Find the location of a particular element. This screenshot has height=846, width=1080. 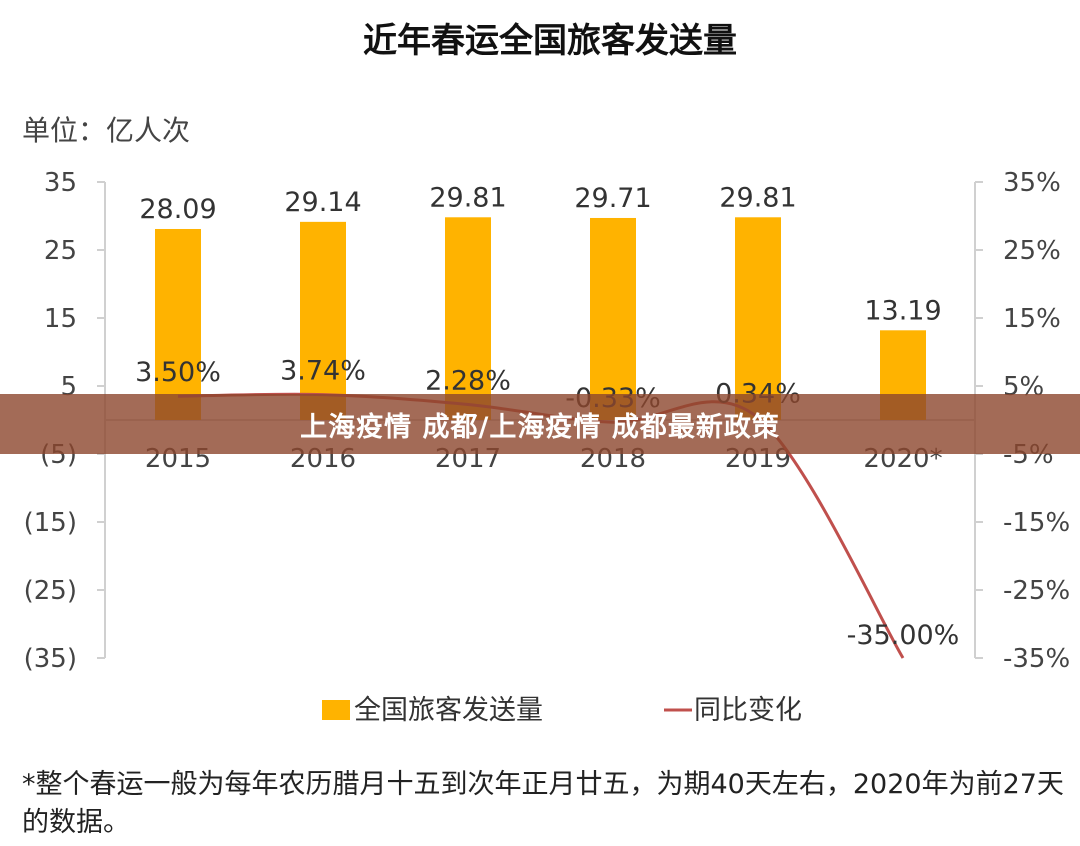

legend-swatch-bars is located at coordinates (336, 710).